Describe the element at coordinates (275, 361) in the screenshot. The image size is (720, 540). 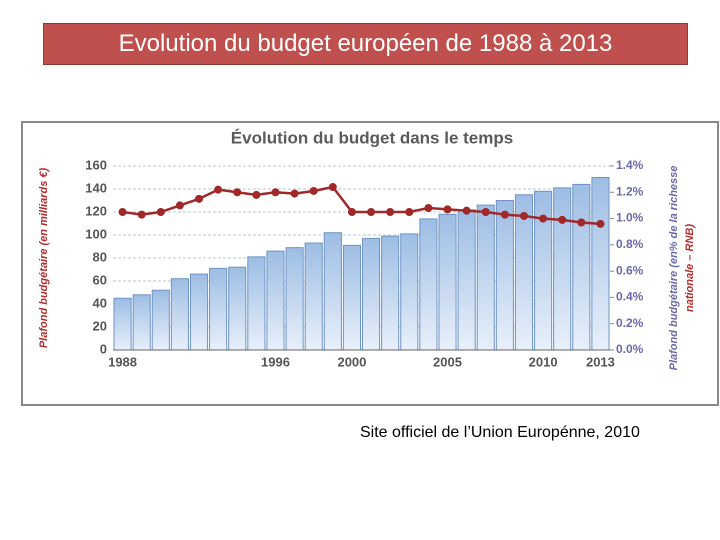
I see `x-tick-label: 1996` at that location.